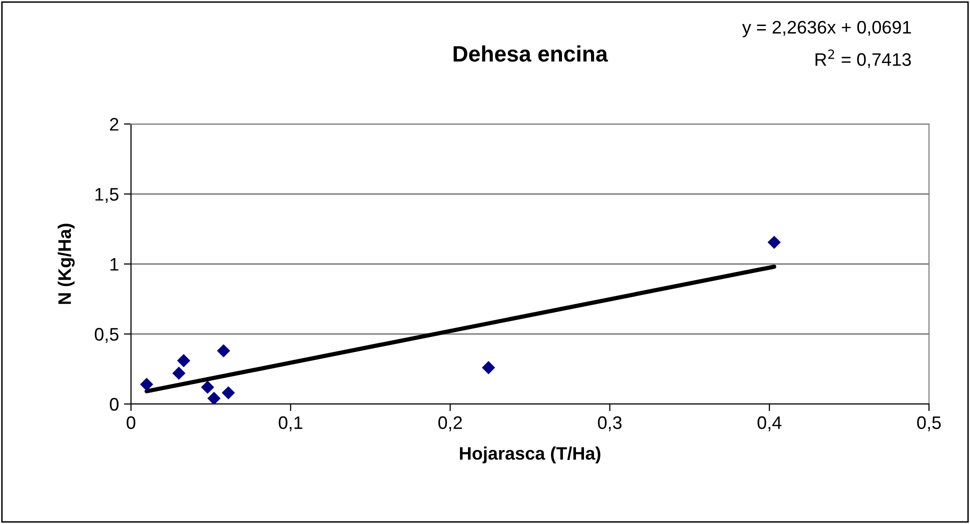 The height and width of the screenshot is (524, 970). What do you see at coordinates (450, 424) in the screenshot?
I see `x-tick-label: 0,2` at bounding box center [450, 424].